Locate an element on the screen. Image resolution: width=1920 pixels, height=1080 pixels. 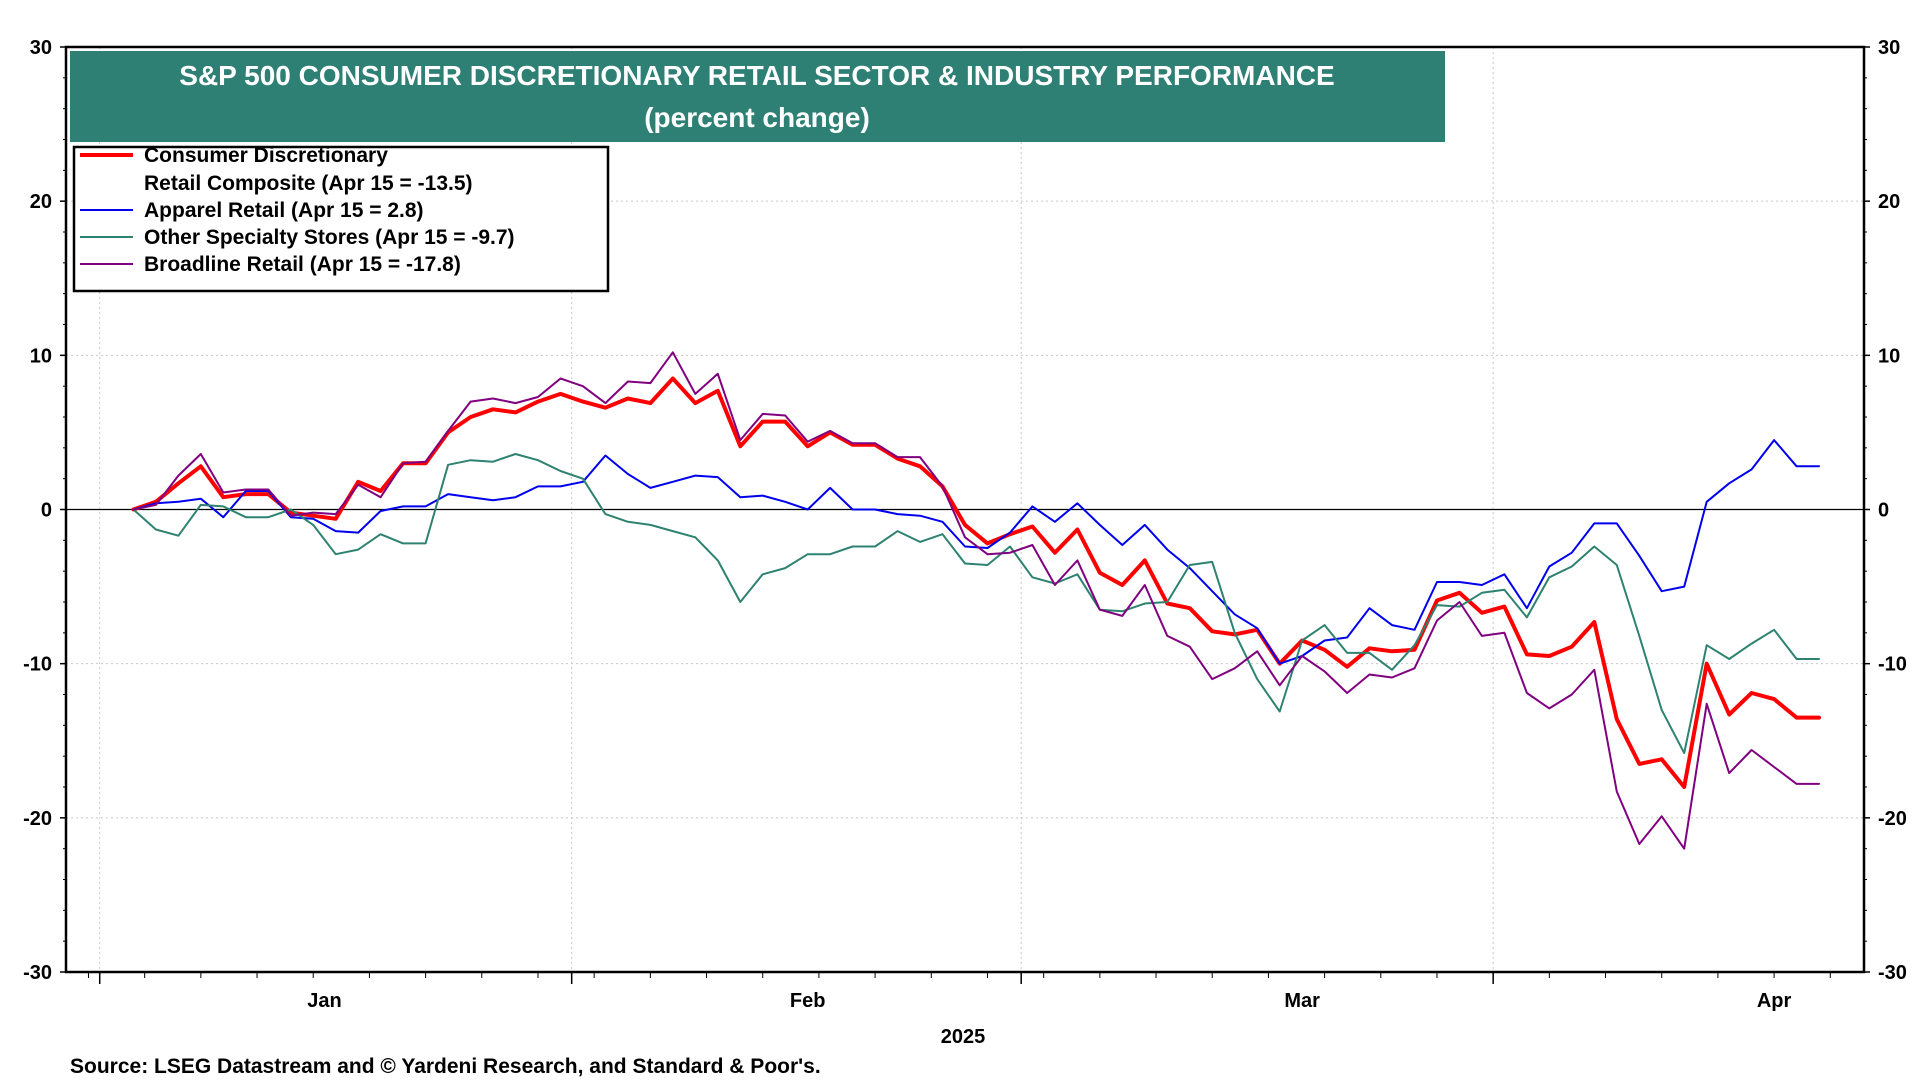
y-tick-label-right: 10 is located at coordinates (1889, 356).